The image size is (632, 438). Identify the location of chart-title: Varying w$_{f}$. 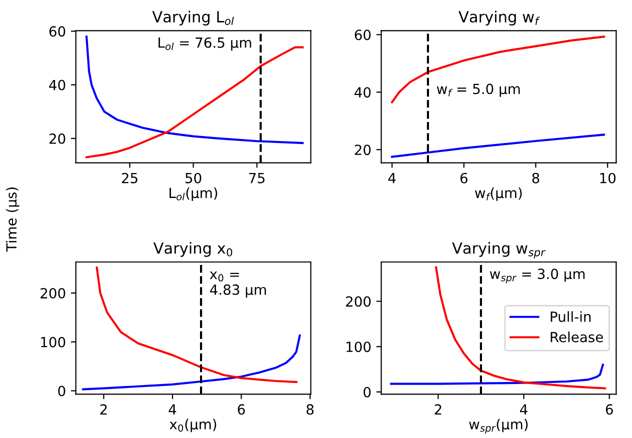
(499, 18).